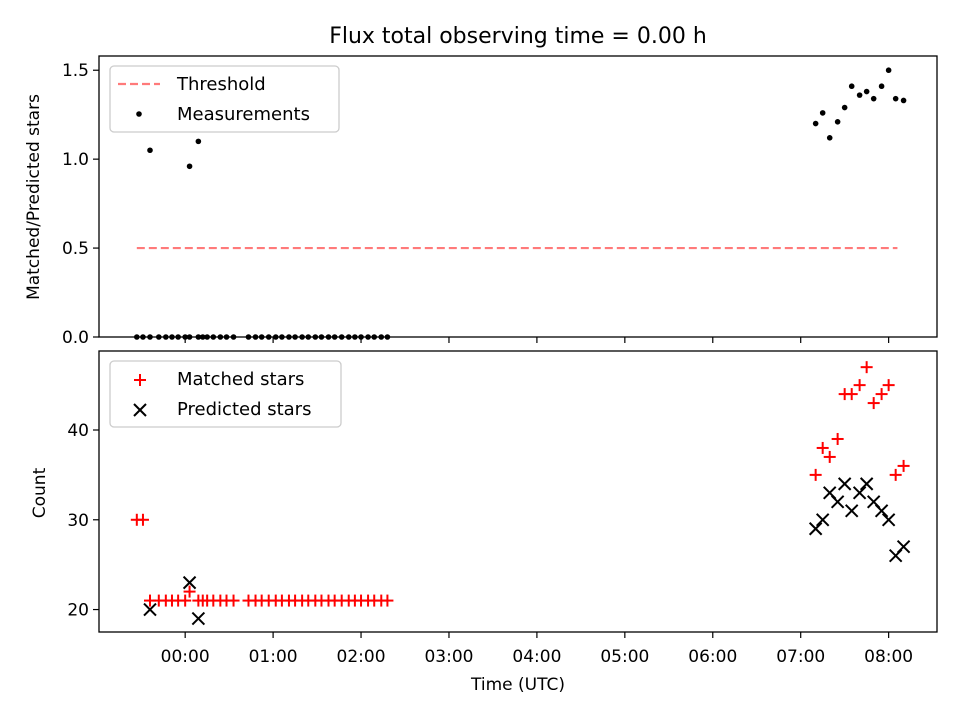 This screenshot has height=720, width=960. Describe the element at coordinates (75, 71) in the screenshot. I see `top-ytick-label: 1.5` at that location.